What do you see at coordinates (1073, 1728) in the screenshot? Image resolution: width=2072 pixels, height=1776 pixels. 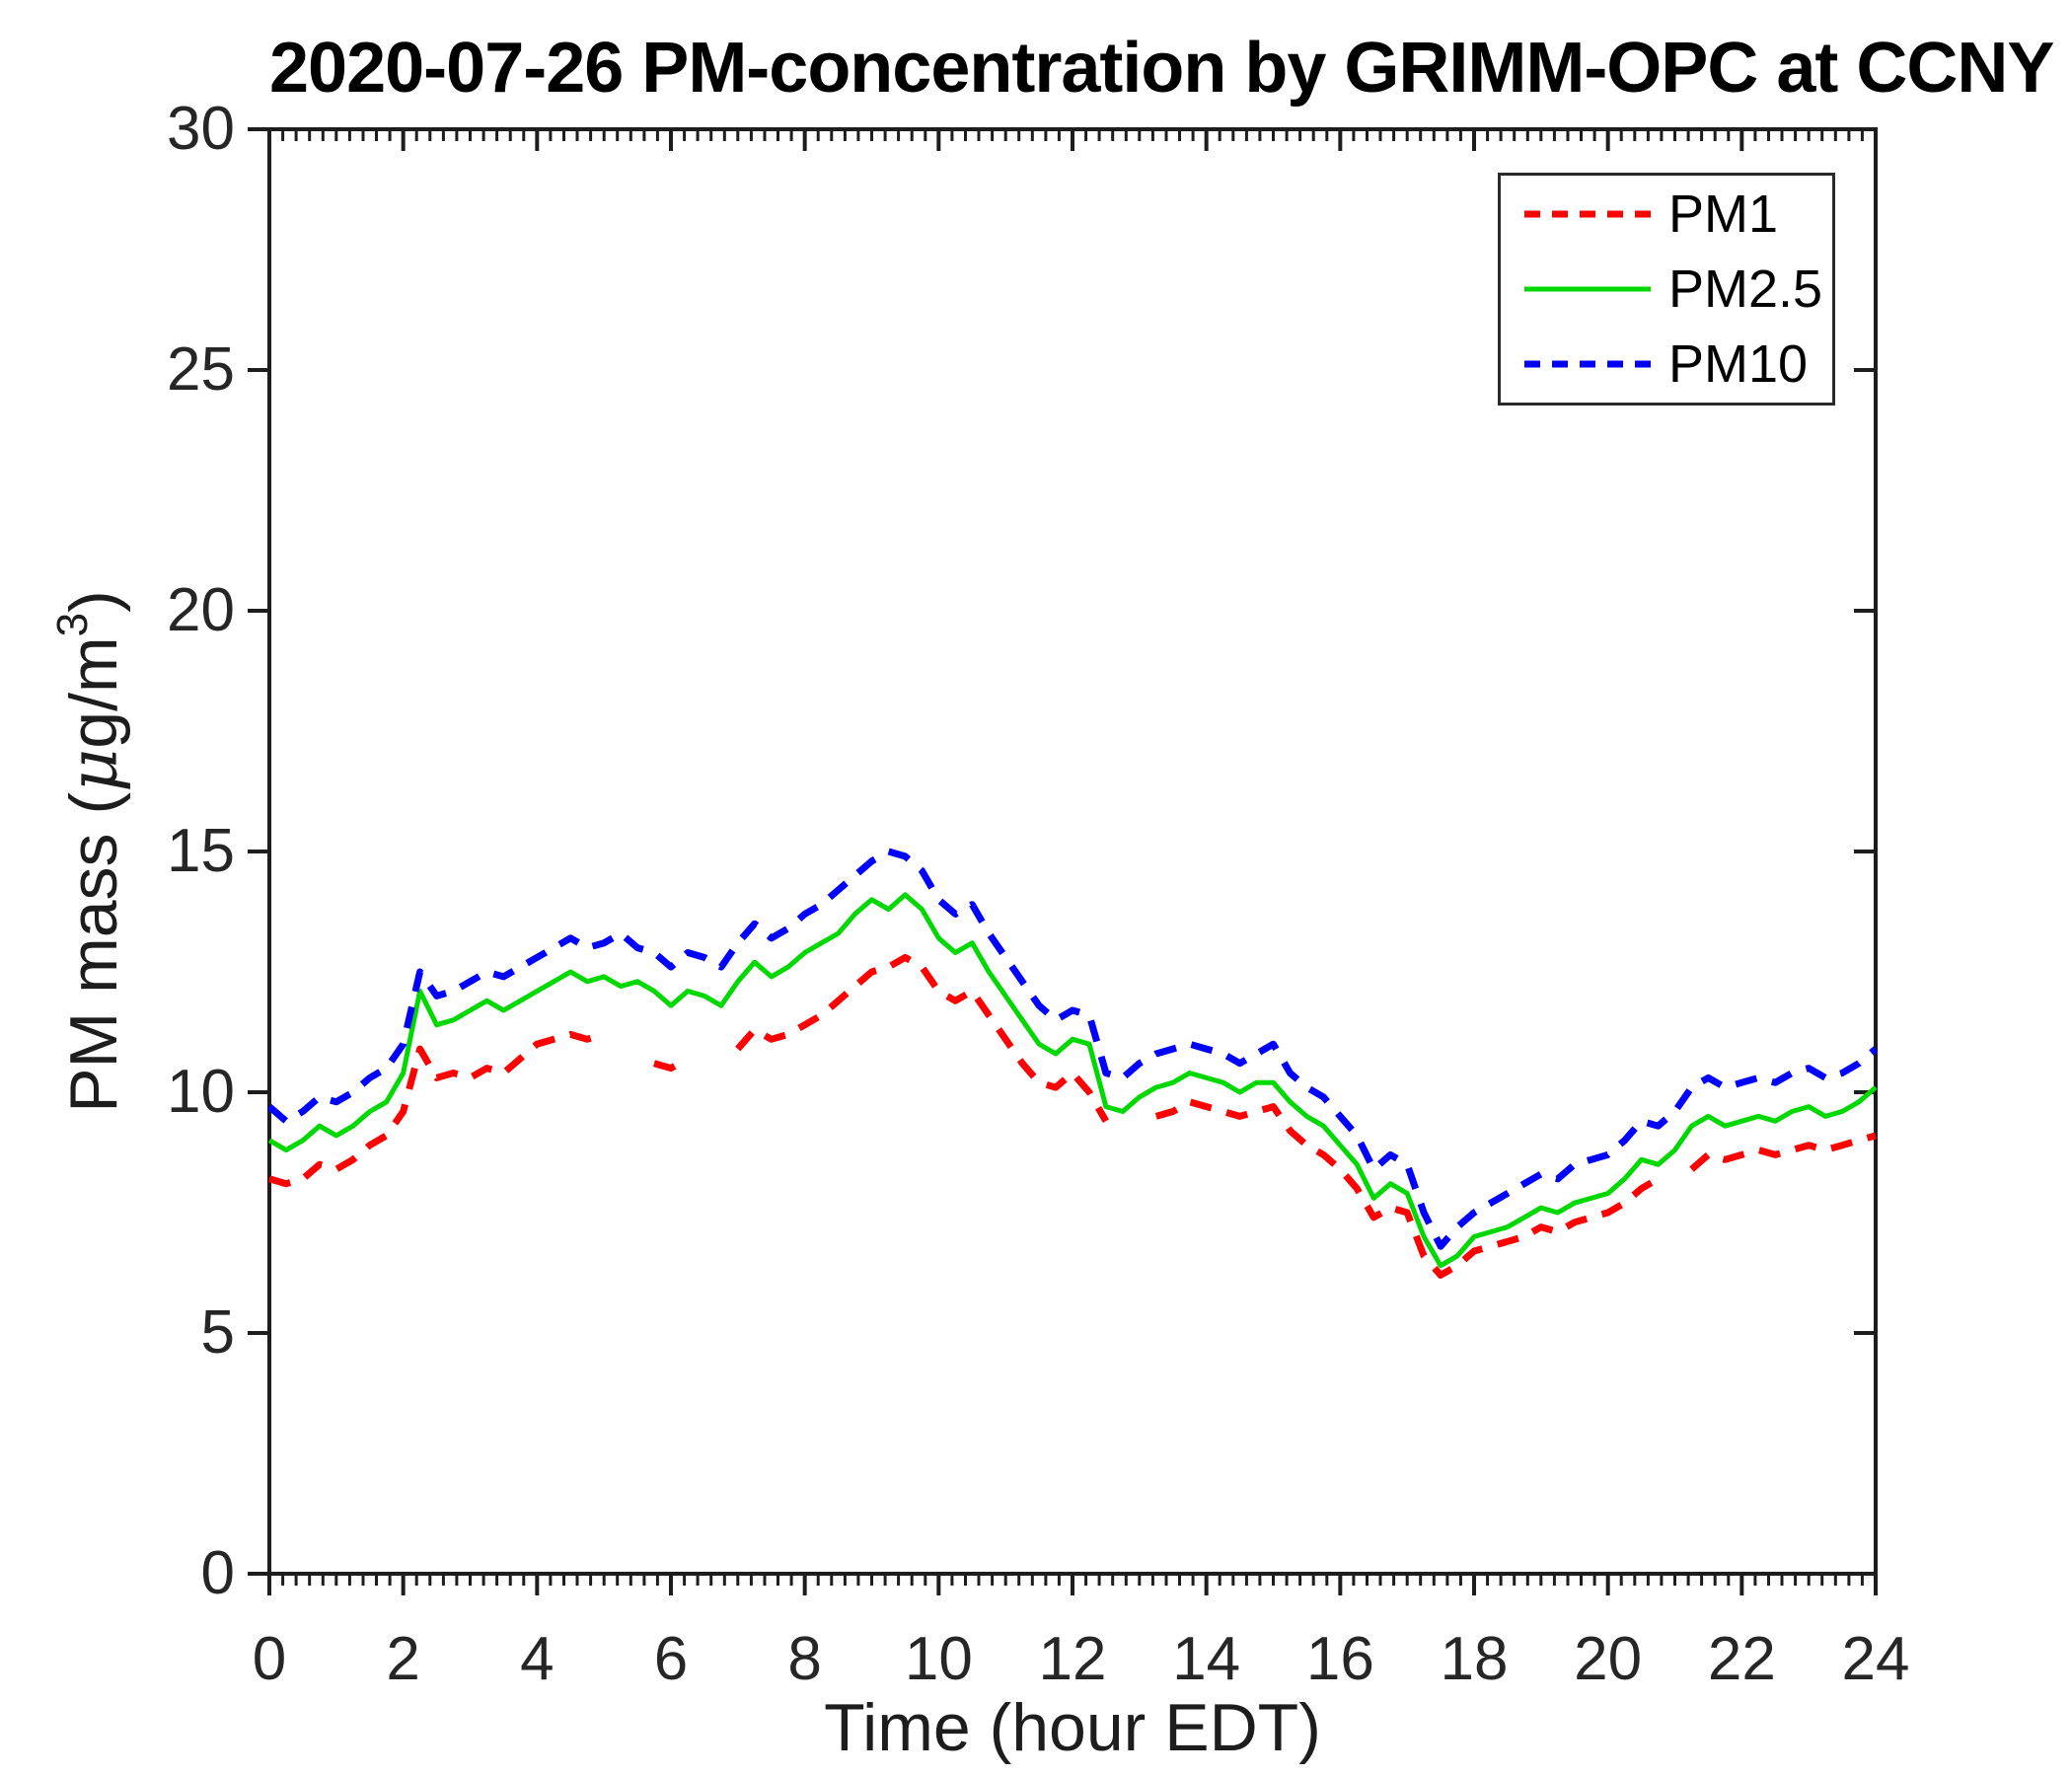 I see `x-axis-label: Time (hour EDT)` at bounding box center [1073, 1728].